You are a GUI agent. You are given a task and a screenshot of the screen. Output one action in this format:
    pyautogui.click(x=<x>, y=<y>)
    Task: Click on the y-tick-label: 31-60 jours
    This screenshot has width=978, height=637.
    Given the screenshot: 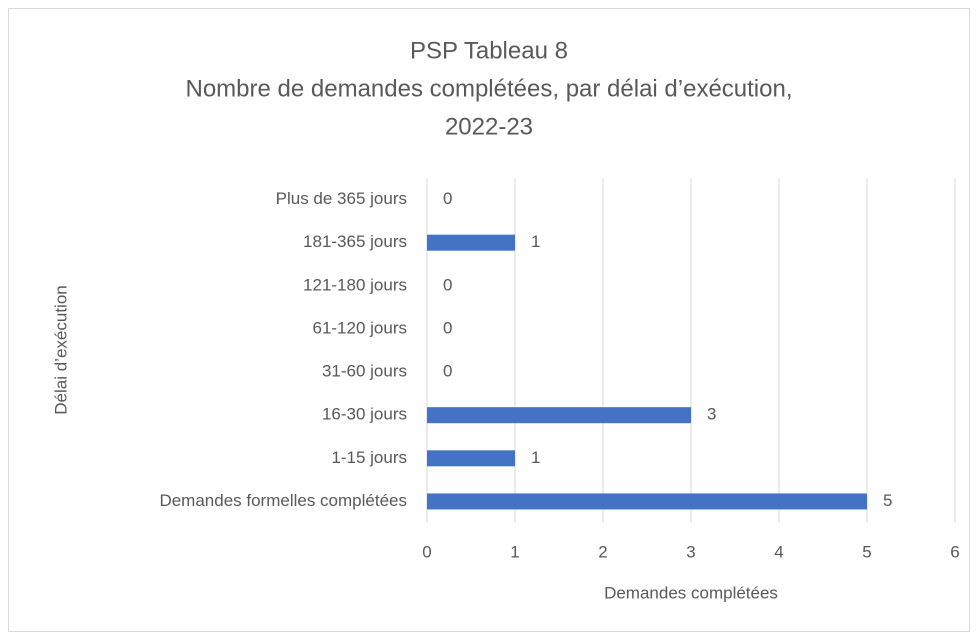 What is the action you would take?
    pyautogui.click(x=364, y=371)
    